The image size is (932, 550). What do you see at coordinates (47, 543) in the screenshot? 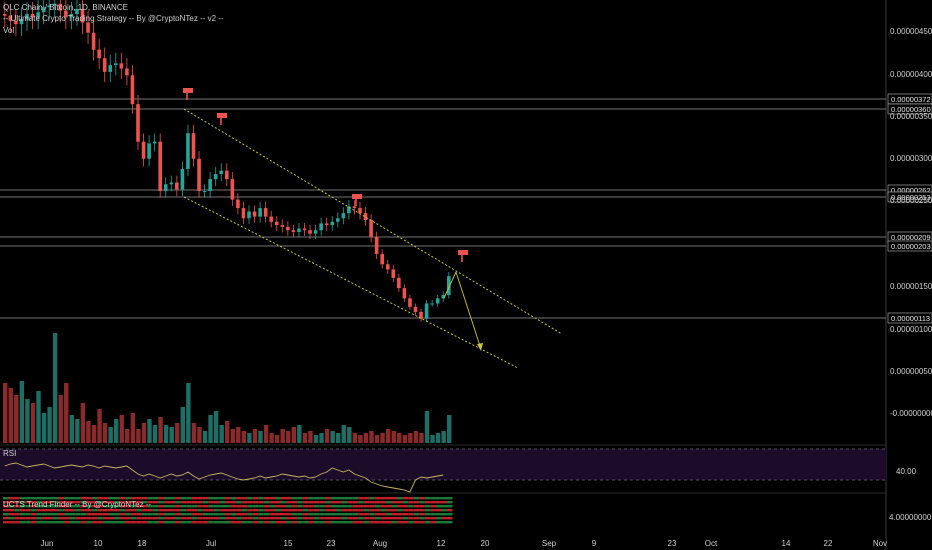
I see `time-tick-label: Jun` at bounding box center [47, 543].